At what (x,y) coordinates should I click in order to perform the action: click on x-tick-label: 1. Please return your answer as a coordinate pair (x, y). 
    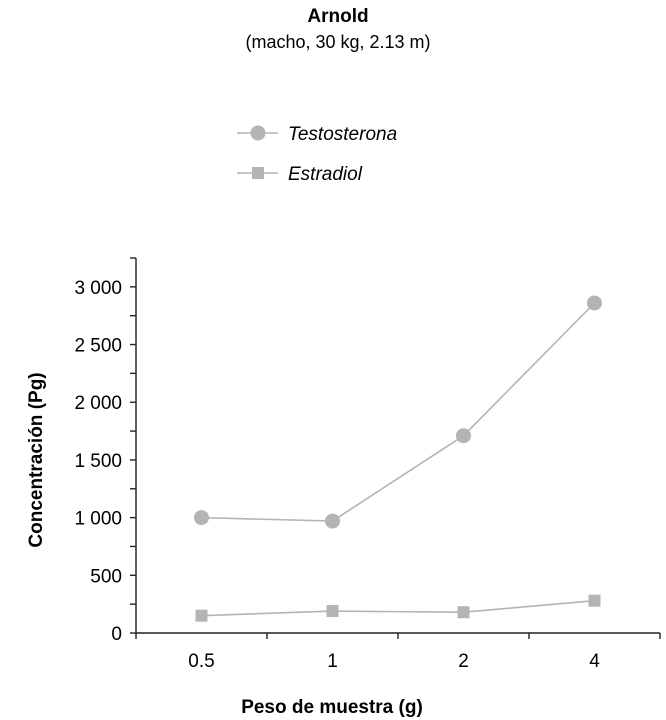
    Looking at the image, I should click on (332, 661).